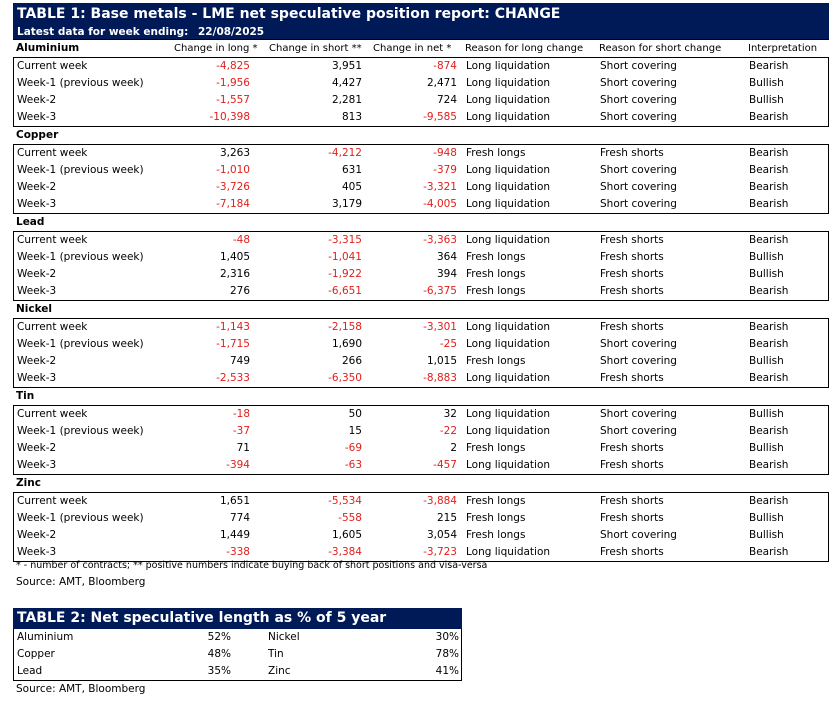 The width and height of the screenshot is (839, 701). Describe the element at coordinates (421, 32) in the screenshot. I see `latest-data-bar: Latest data for week ending: 22/08/2025` at that location.